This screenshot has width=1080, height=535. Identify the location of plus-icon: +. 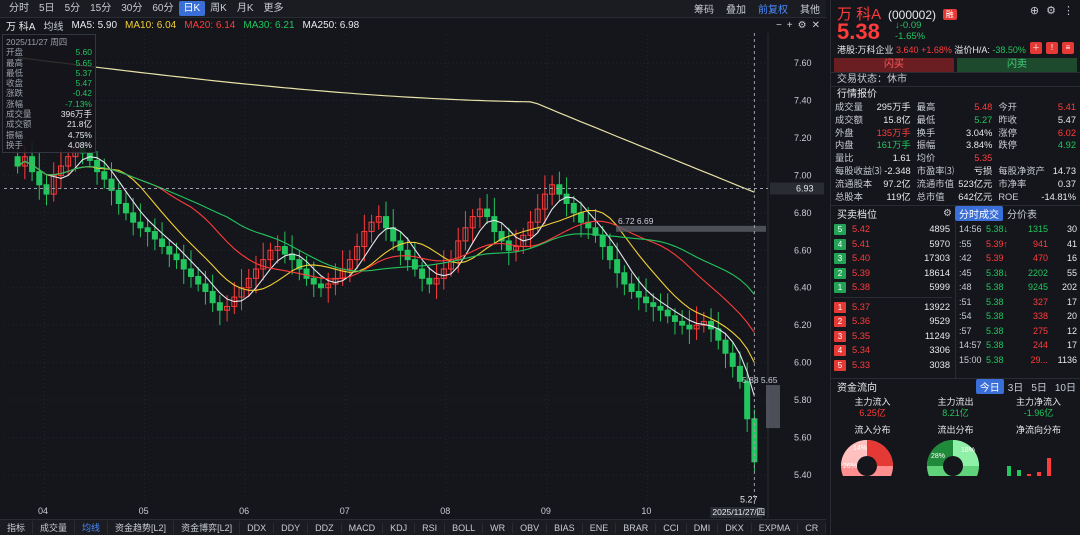
(789, 25).